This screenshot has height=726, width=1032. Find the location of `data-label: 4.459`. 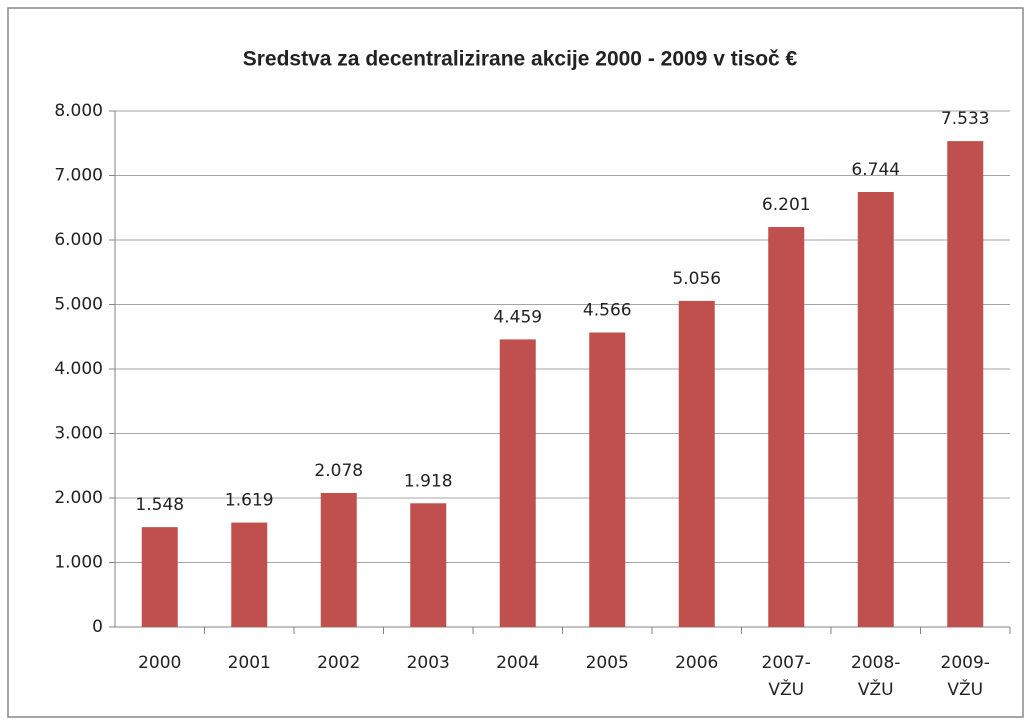

data-label: 4.459 is located at coordinates (517, 317).